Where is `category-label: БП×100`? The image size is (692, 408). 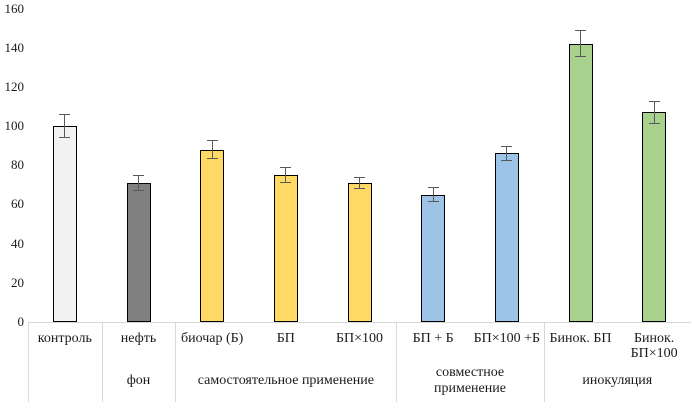
category-label: БП×100 is located at coordinates (359, 338).